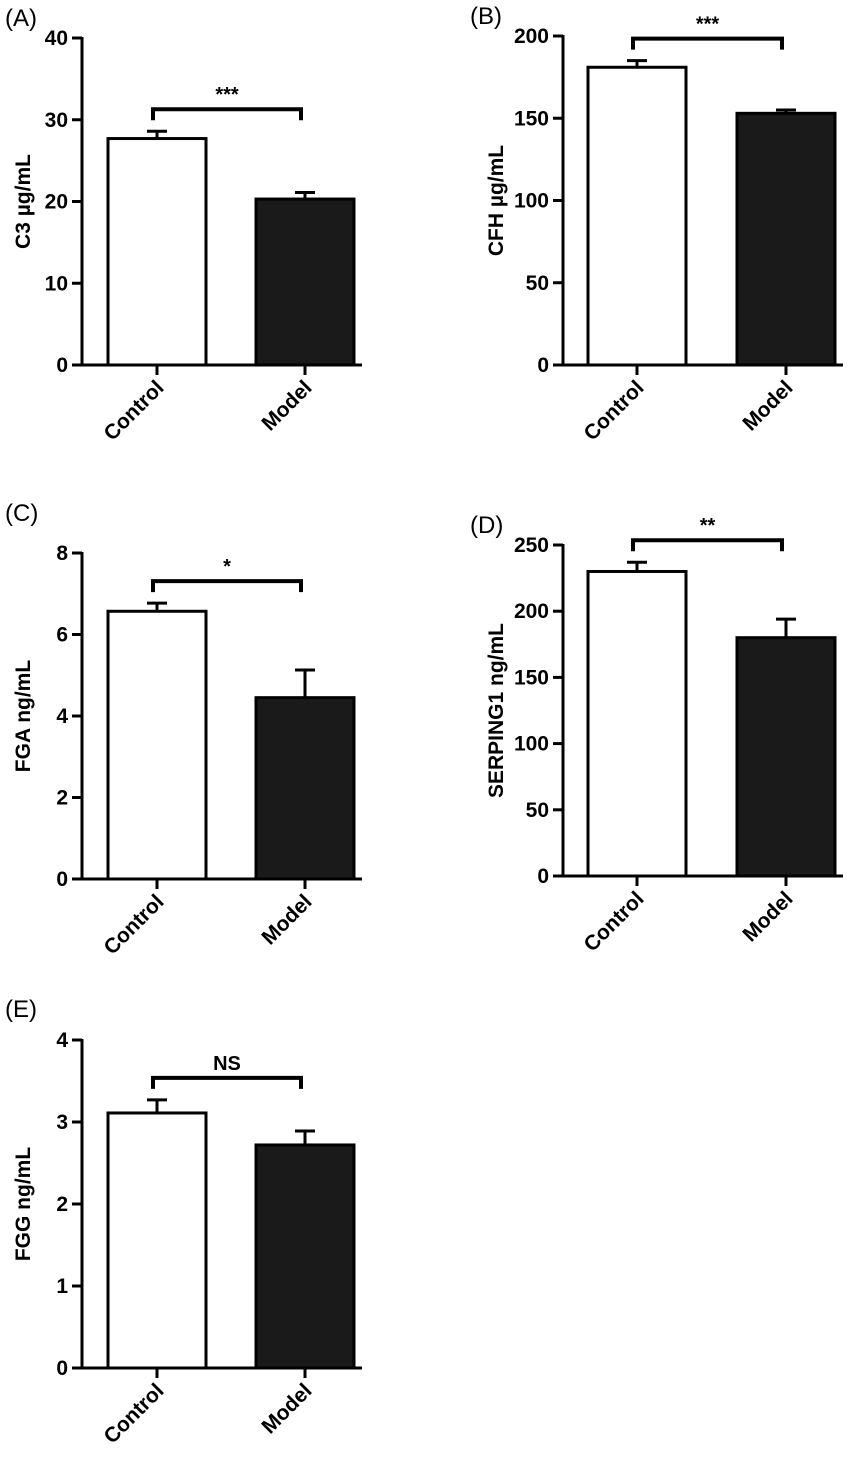  I want to click on y-tick-label: 1, so click(62, 1286).